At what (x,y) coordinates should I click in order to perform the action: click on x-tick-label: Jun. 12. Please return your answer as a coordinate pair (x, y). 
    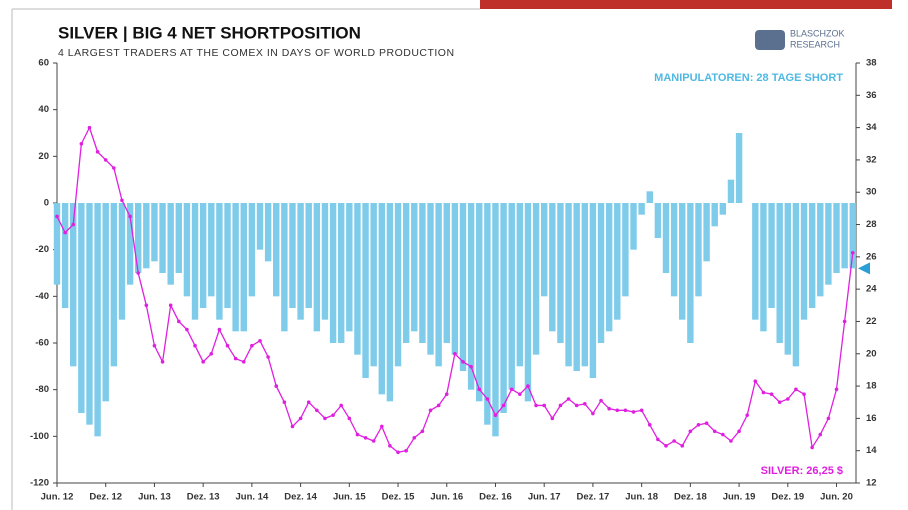
    Looking at the image, I should click on (57, 497).